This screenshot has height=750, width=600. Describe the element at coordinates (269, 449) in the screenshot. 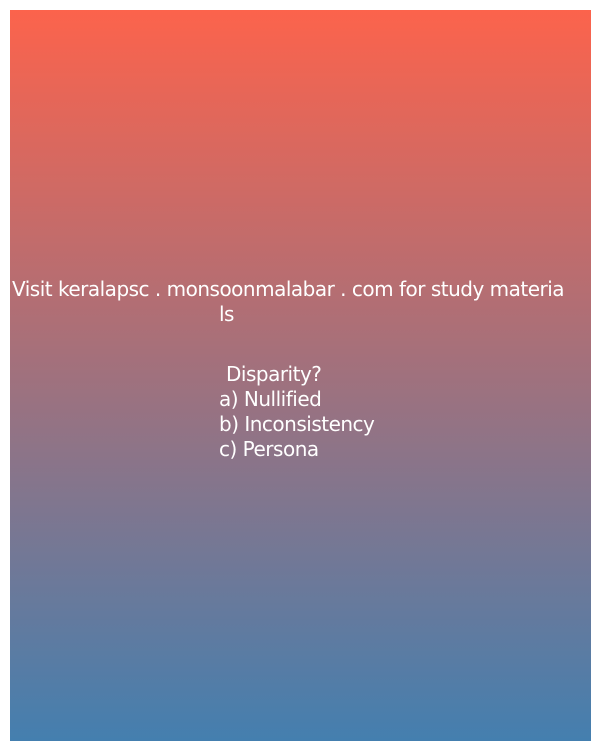

I see `option-c: c) Persona` at that location.